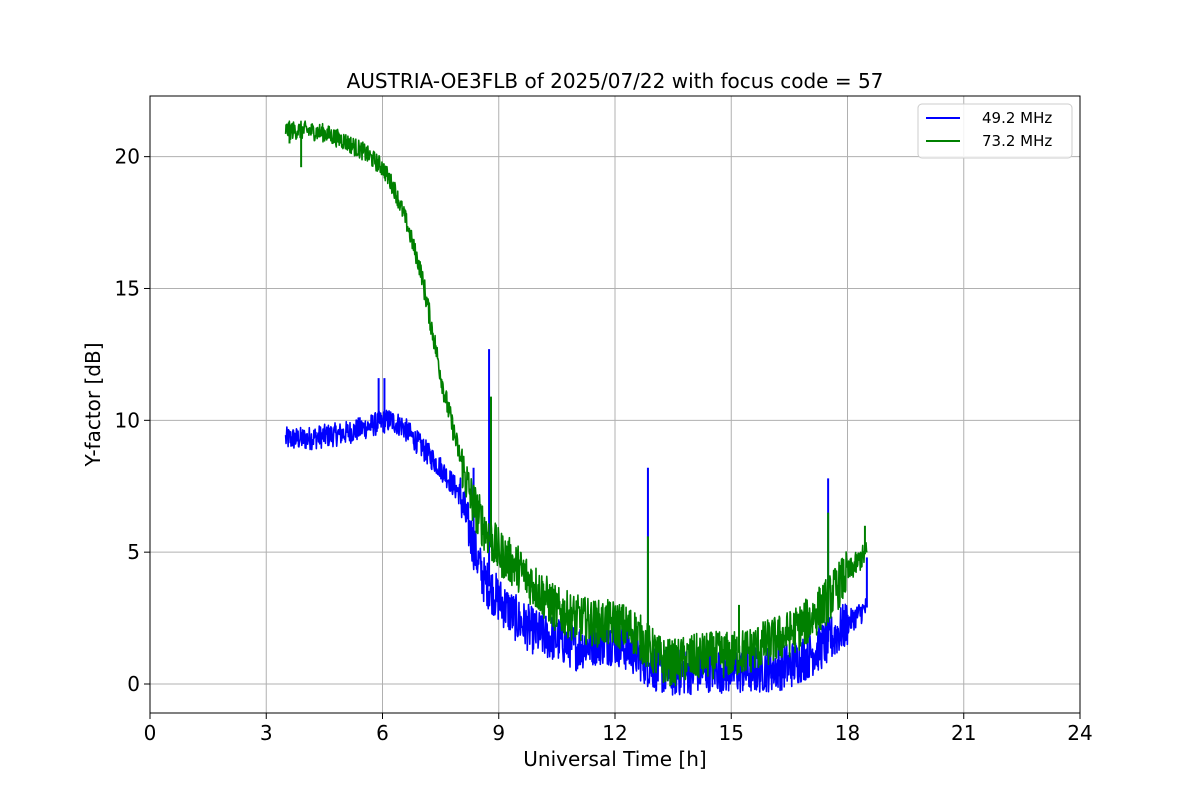  I want to click on legend-label-series-1: 49.2 MHz, so click(1017, 118).